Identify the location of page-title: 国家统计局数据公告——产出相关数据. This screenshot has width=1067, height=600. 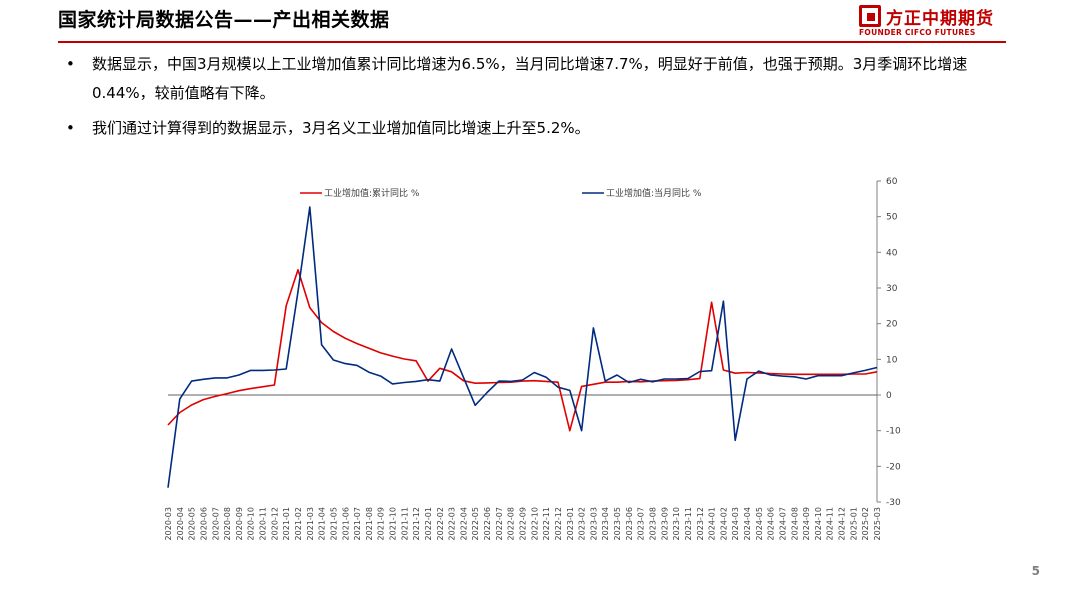
(224, 20).